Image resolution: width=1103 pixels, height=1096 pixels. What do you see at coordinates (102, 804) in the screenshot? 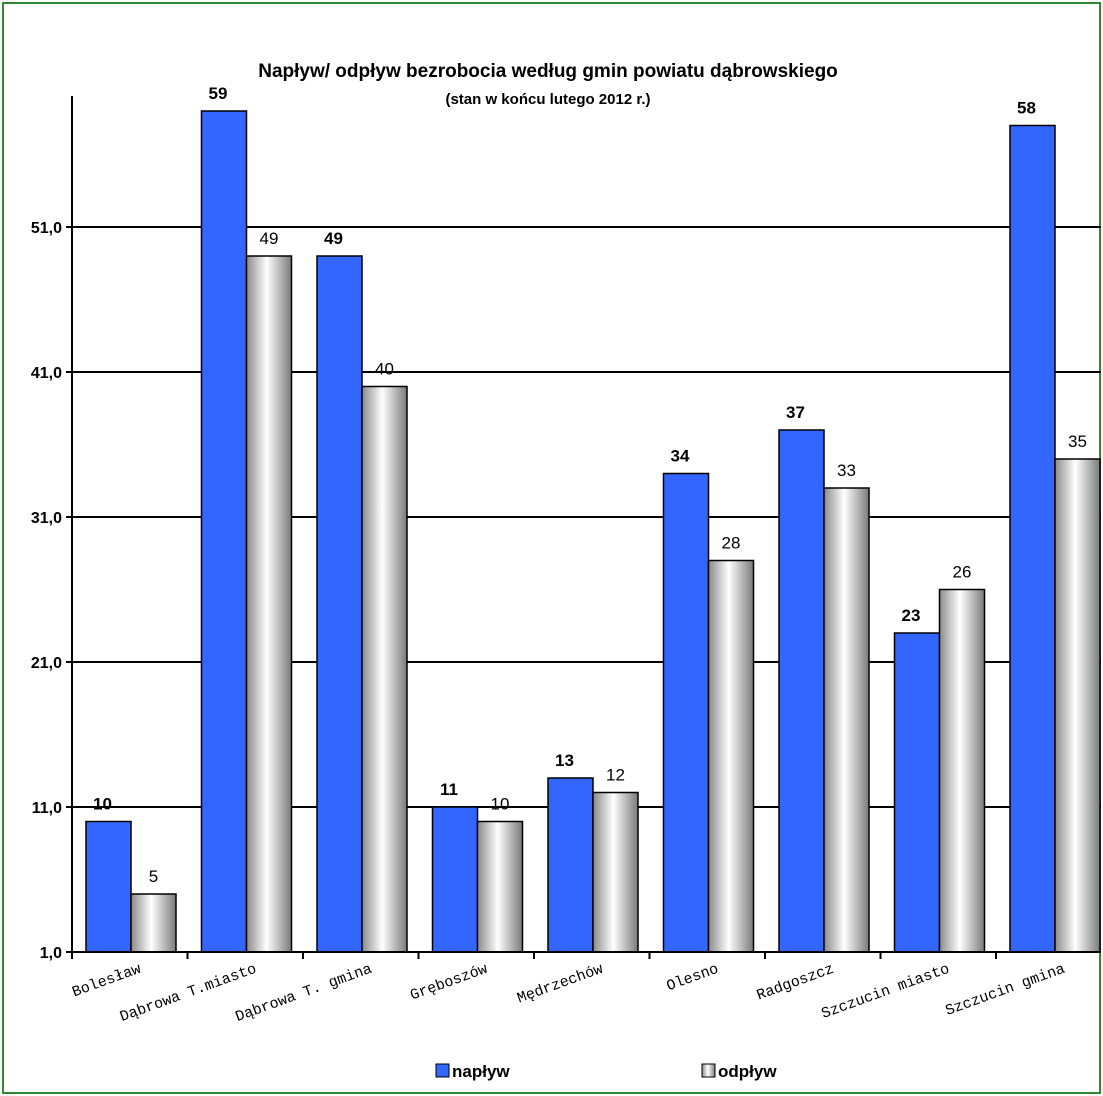
I see `label-naplyw-0: 10` at bounding box center [102, 804].